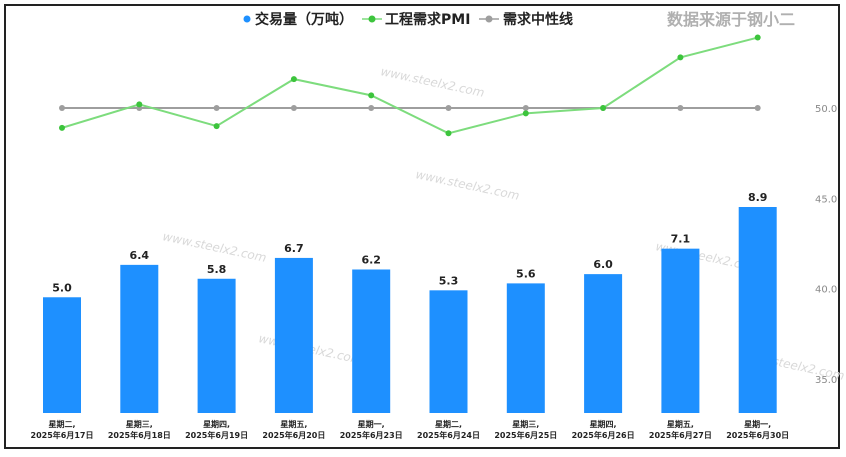 This screenshot has height=457, width=846. I want to click on x-tick-label: 2025年6月27日, so click(680, 435).